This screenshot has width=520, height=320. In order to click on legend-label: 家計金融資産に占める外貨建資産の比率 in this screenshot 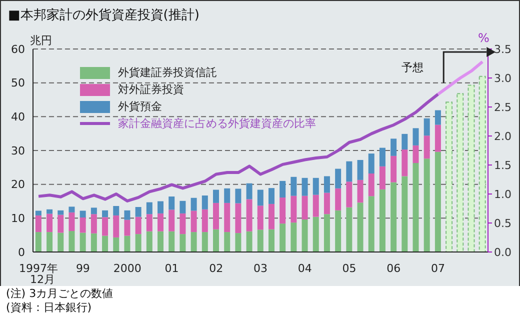, I will do `click(217, 124)`.